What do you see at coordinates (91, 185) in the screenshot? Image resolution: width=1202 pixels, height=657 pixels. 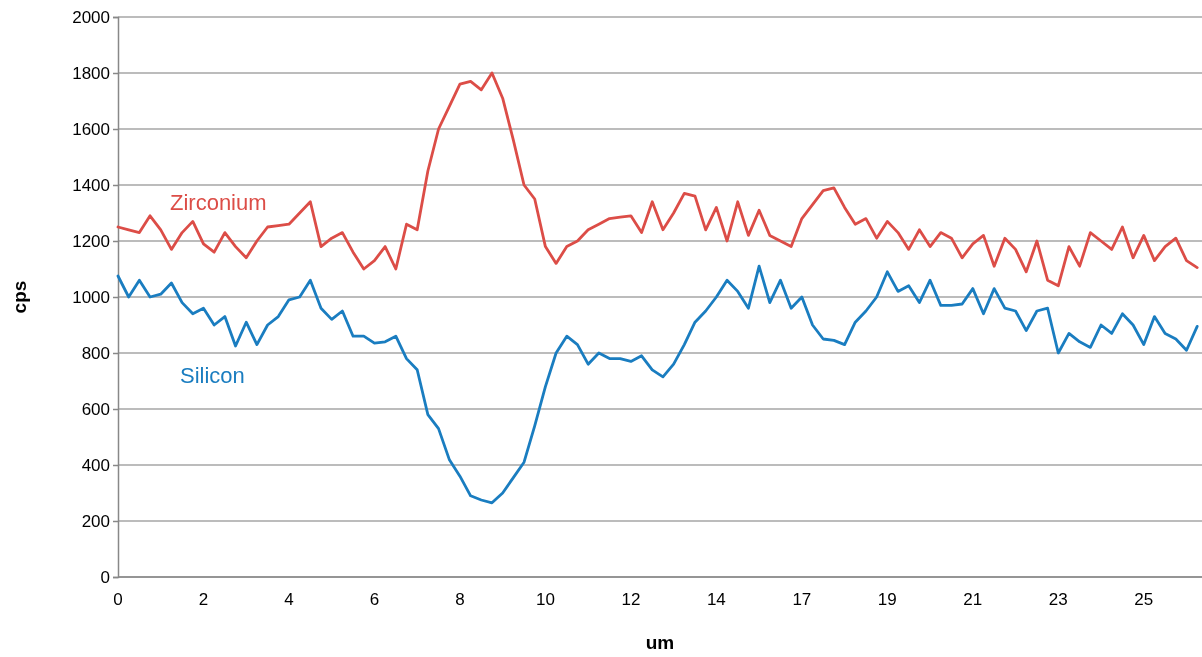 I see `y-tick-label: 1400` at bounding box center [91, 185].